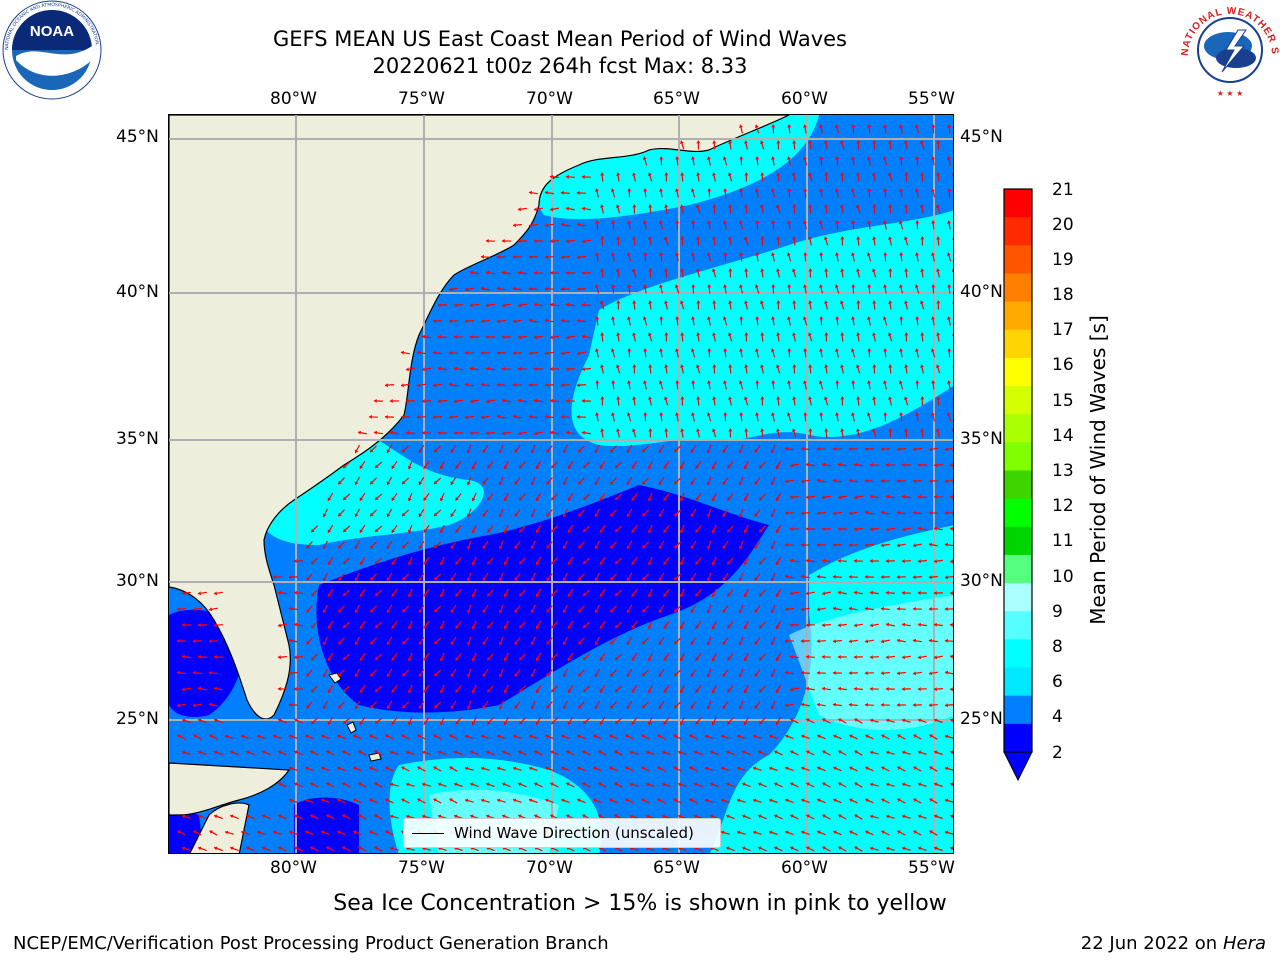 Image resolution: width=1280 pixels, height=960 pixels. I want to click on footer-date: 22 Jun 2022 on Hera, so click(1173, 943).